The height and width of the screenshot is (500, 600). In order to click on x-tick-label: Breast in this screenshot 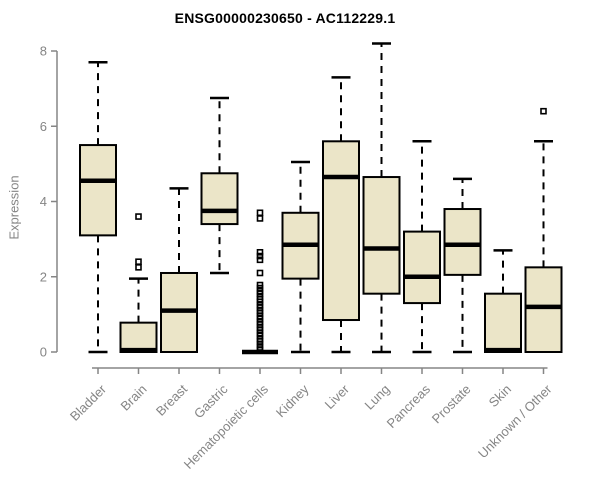, I will do `click(171, 399)`.